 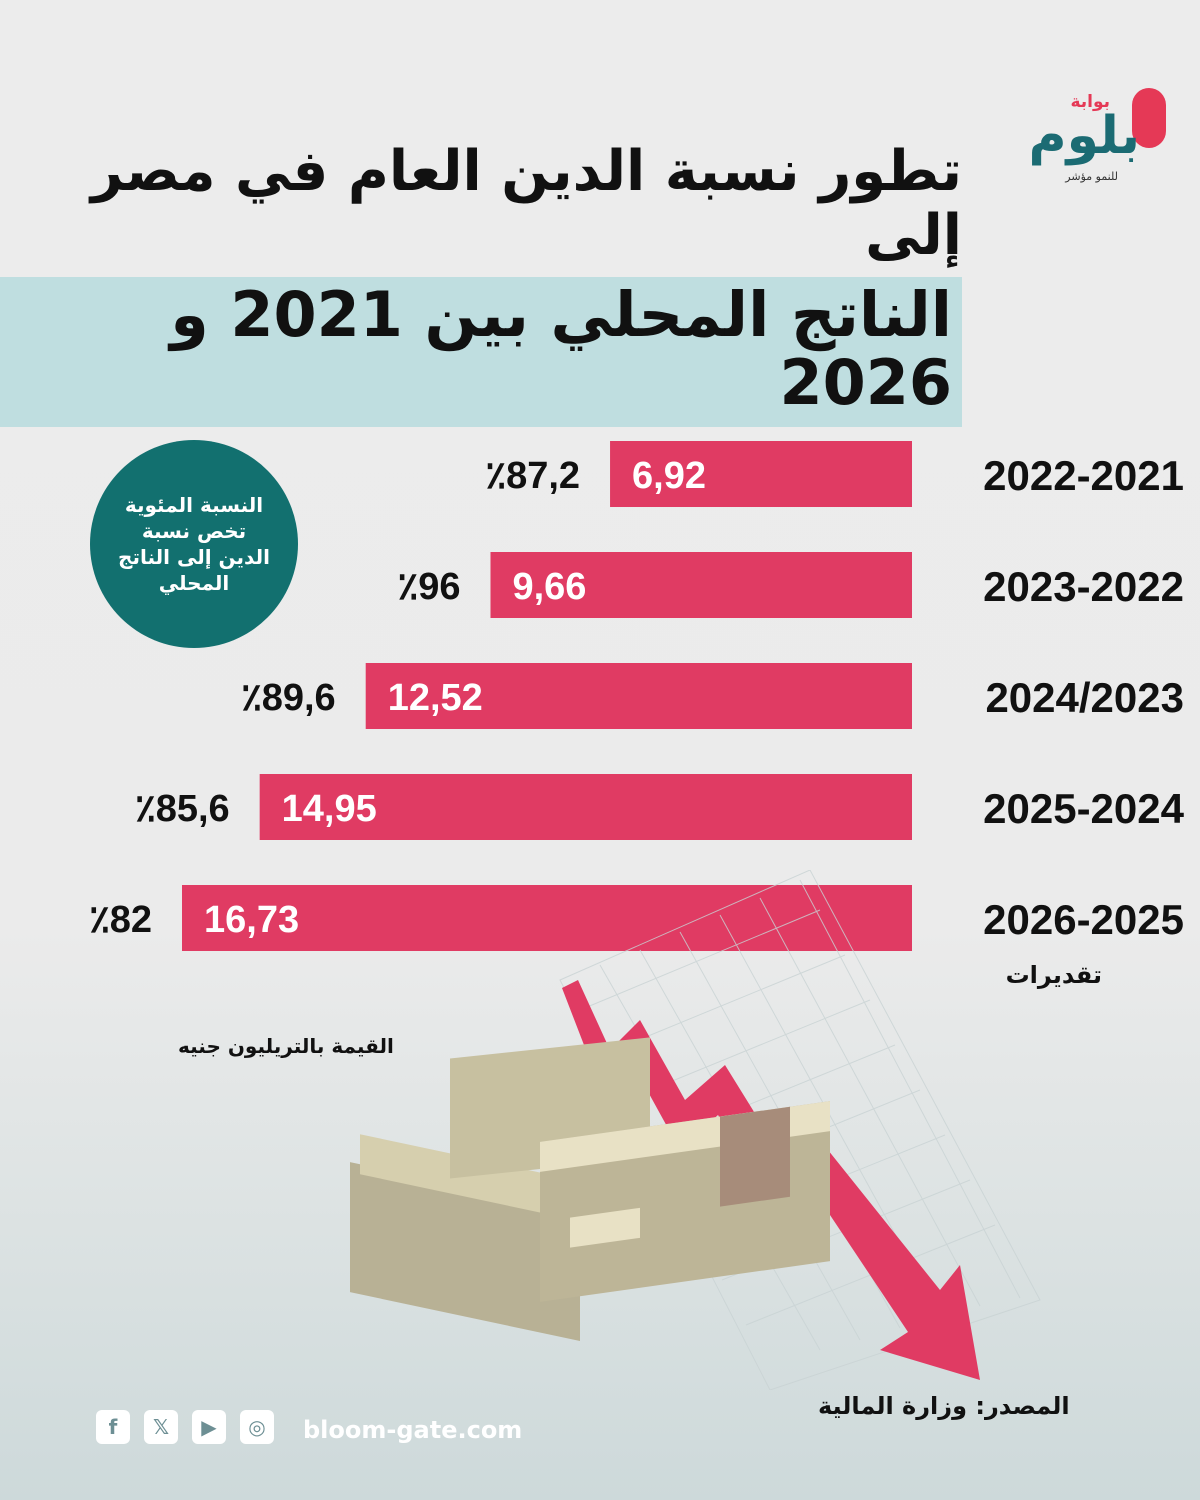 What do you see at coordinates (413, 1430) in the screenshot?
I see `website-link: bloom-gate.com` at bounding box center [413, 1430].